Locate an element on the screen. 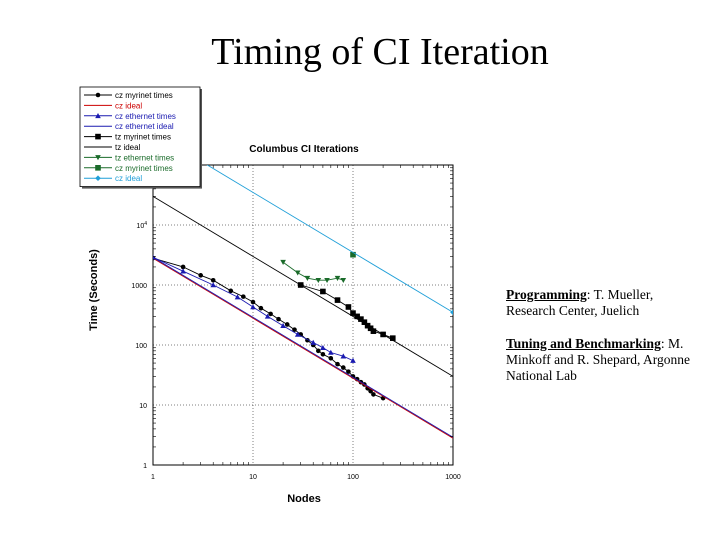 The width and height of the screenshot is (720, 540). legend-label: tz ideal is located at coordinates (128, 147).